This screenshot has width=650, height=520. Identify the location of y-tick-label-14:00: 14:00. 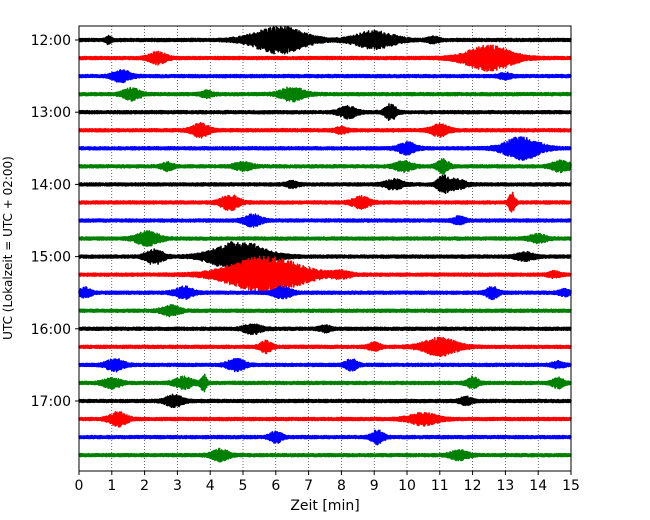
(51, 185).